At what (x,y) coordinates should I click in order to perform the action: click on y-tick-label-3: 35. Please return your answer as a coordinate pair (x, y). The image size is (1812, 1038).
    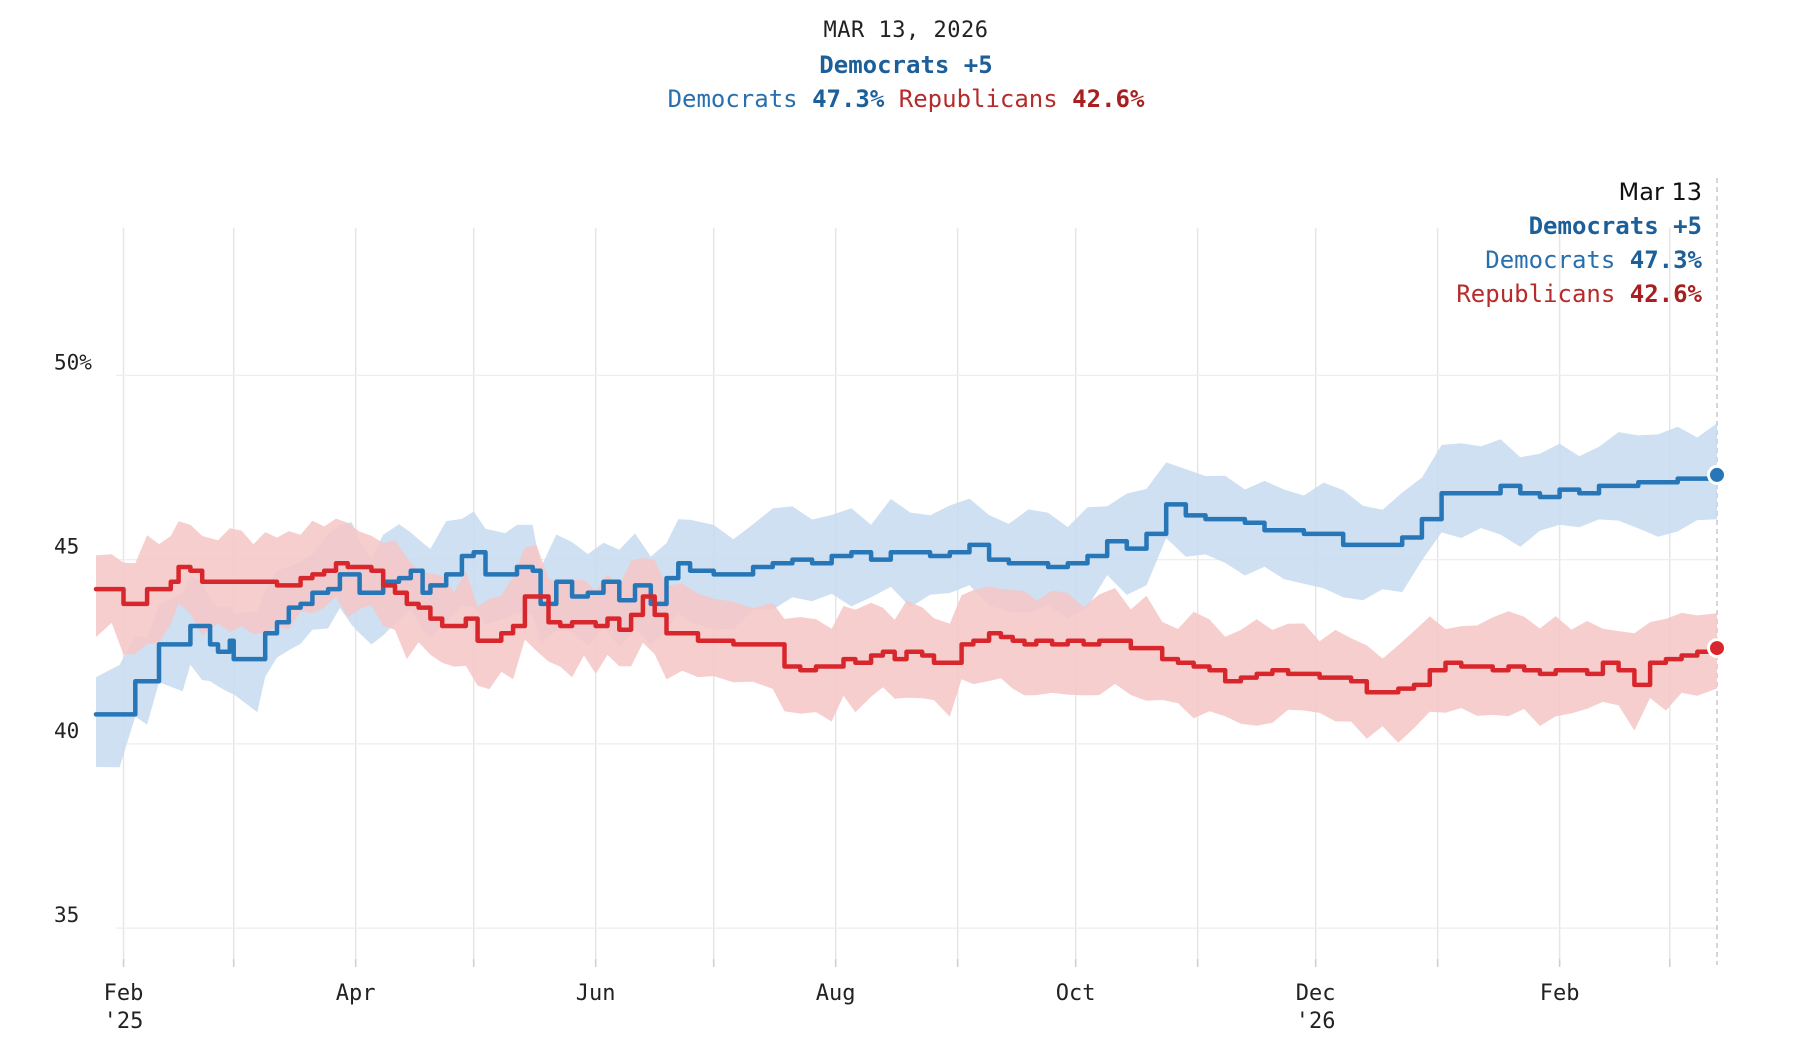
    Looking at the image, I should click on (66, 915).